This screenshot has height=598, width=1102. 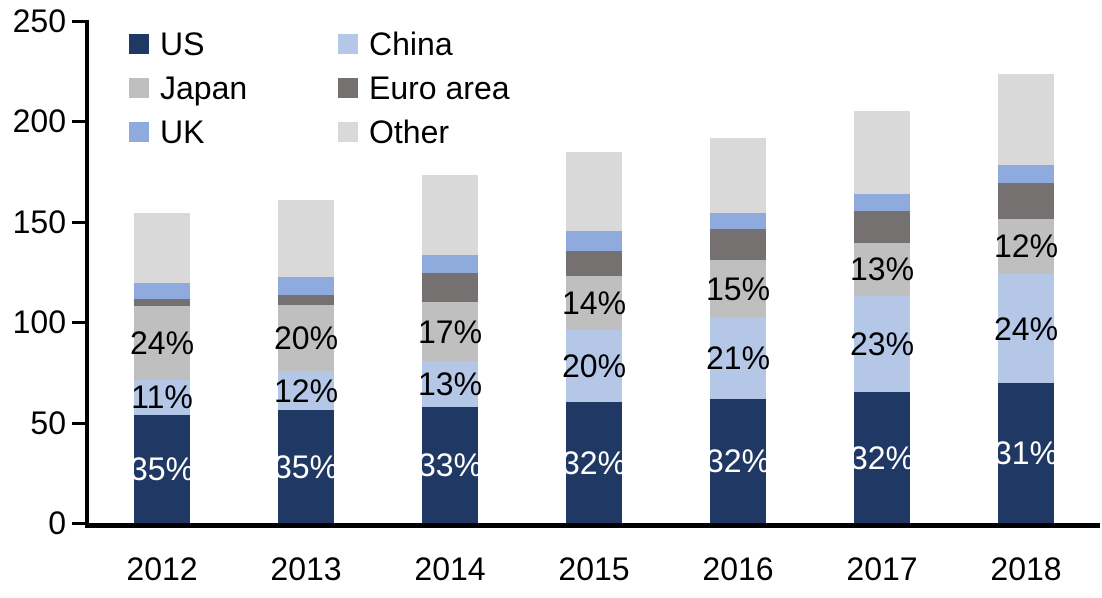 I want to click on legend-label-japan: Japan, so click(x=204, y=88).